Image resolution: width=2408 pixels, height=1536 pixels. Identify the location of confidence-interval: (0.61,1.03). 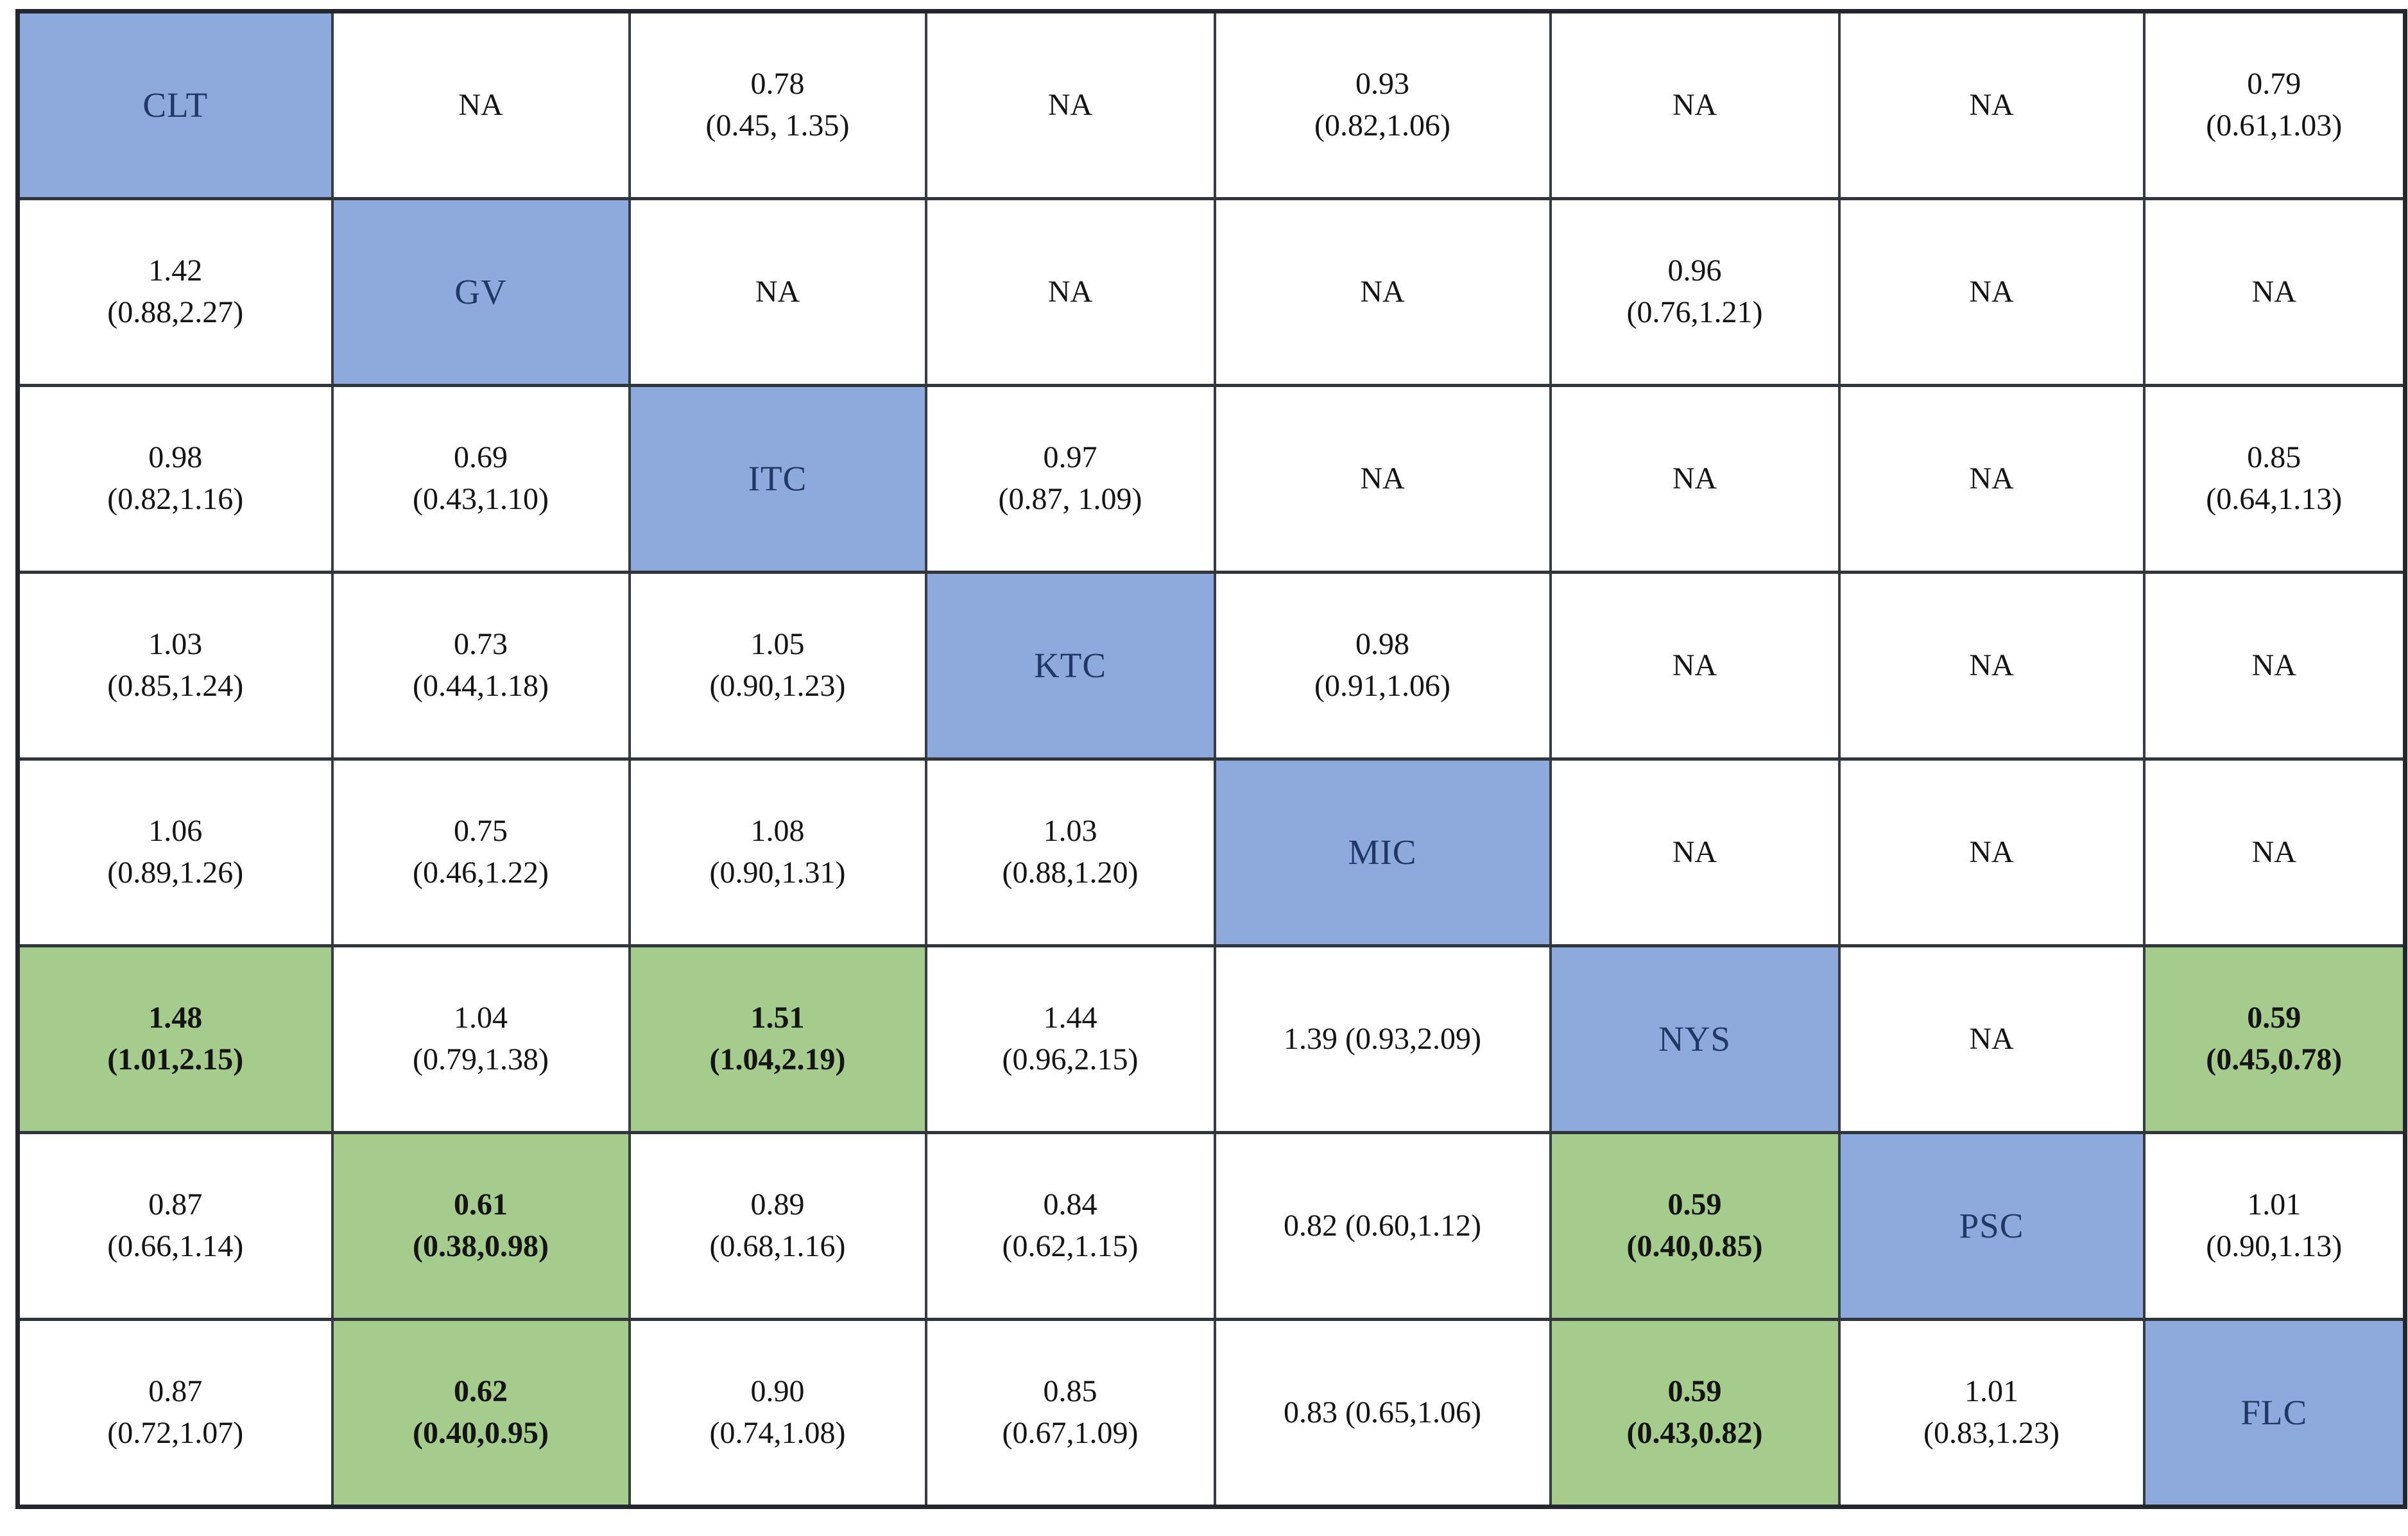
(2274, 125).